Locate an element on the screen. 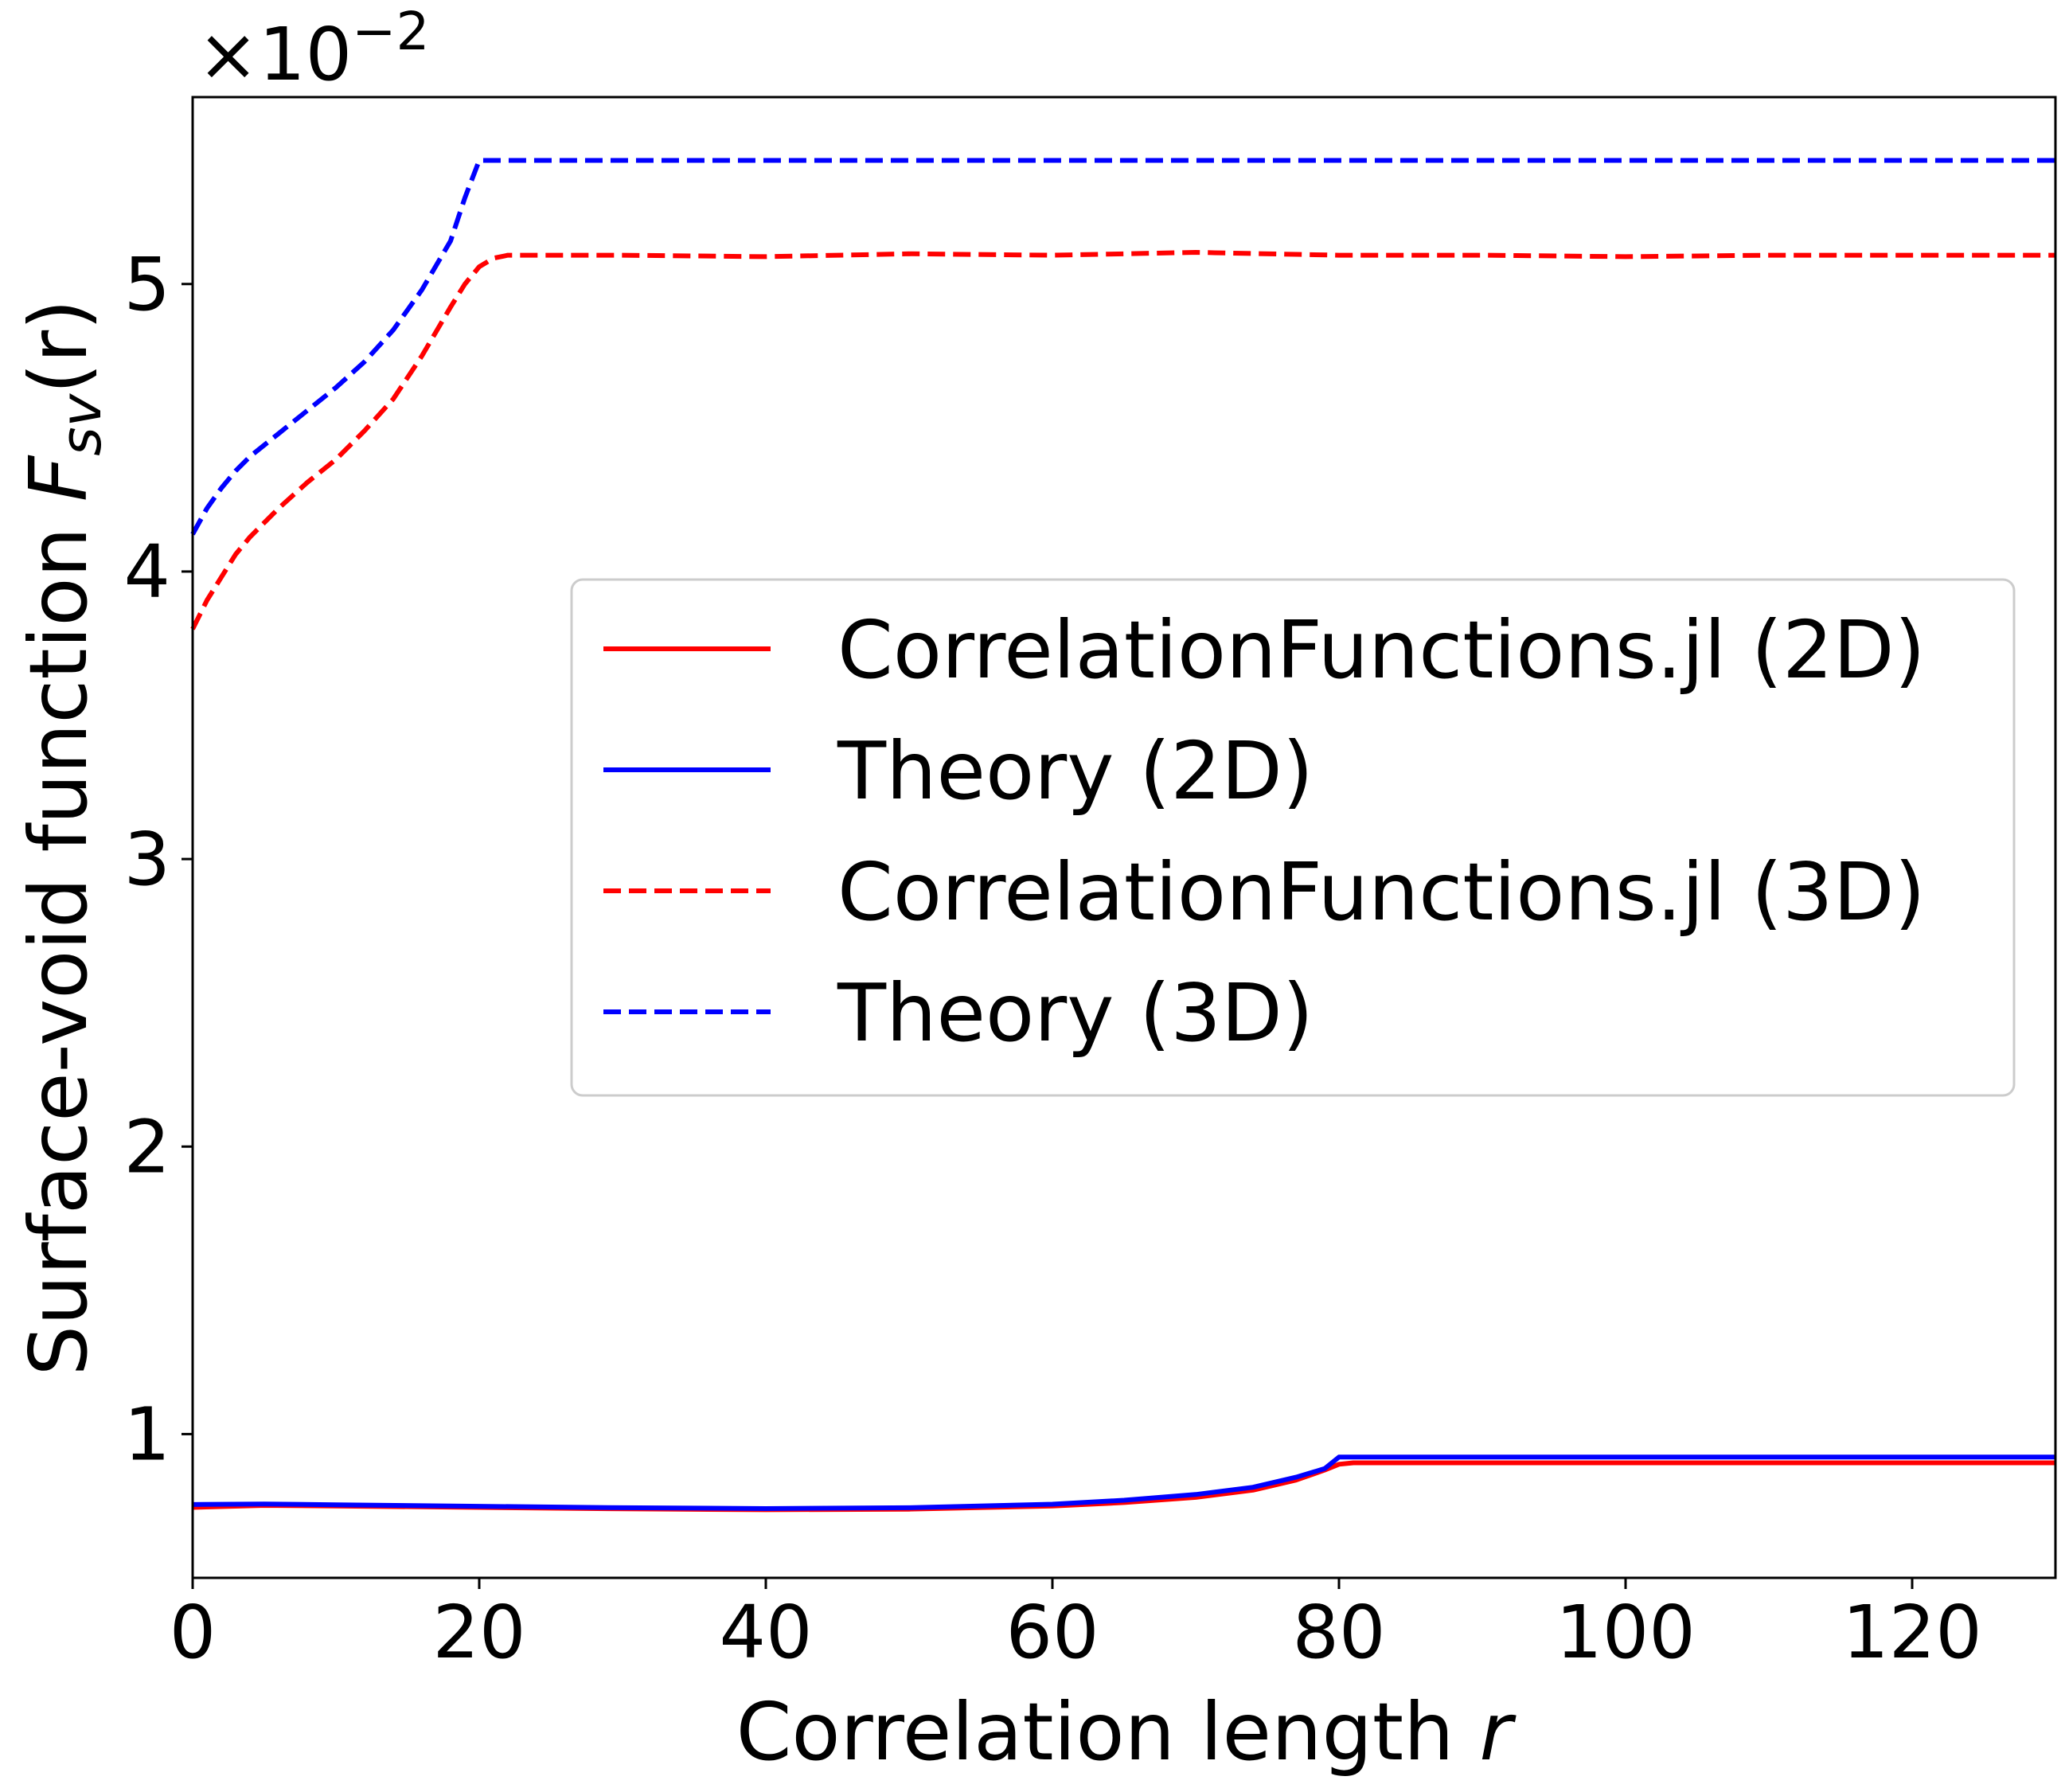  legend-label: Theory (2D) is located at coordinates (1075, 771).